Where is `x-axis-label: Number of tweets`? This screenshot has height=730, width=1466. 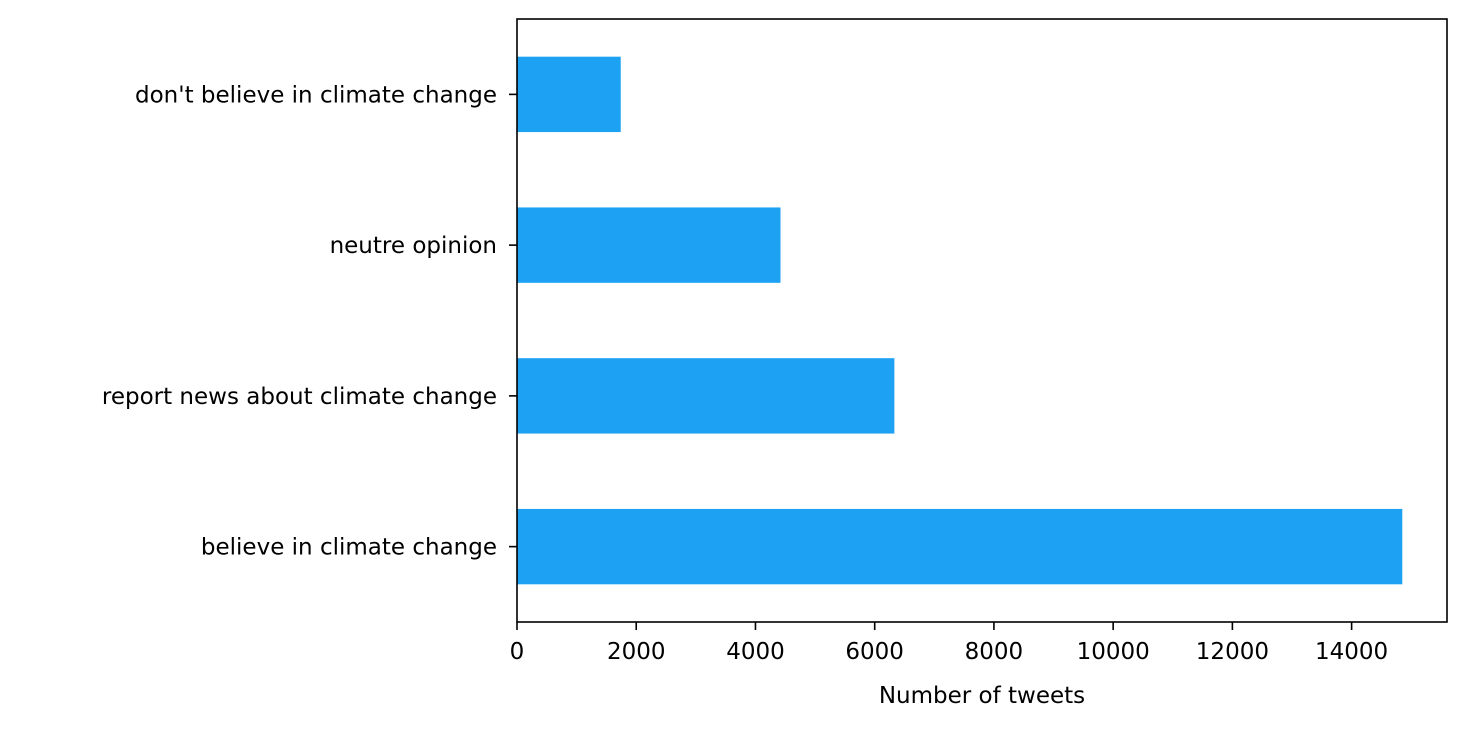 x-axis-label: Number of tweets is located at coordinates (982, 696).